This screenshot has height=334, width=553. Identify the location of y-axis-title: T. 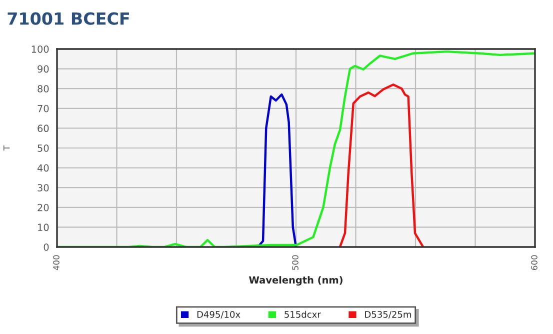
(7, 148).